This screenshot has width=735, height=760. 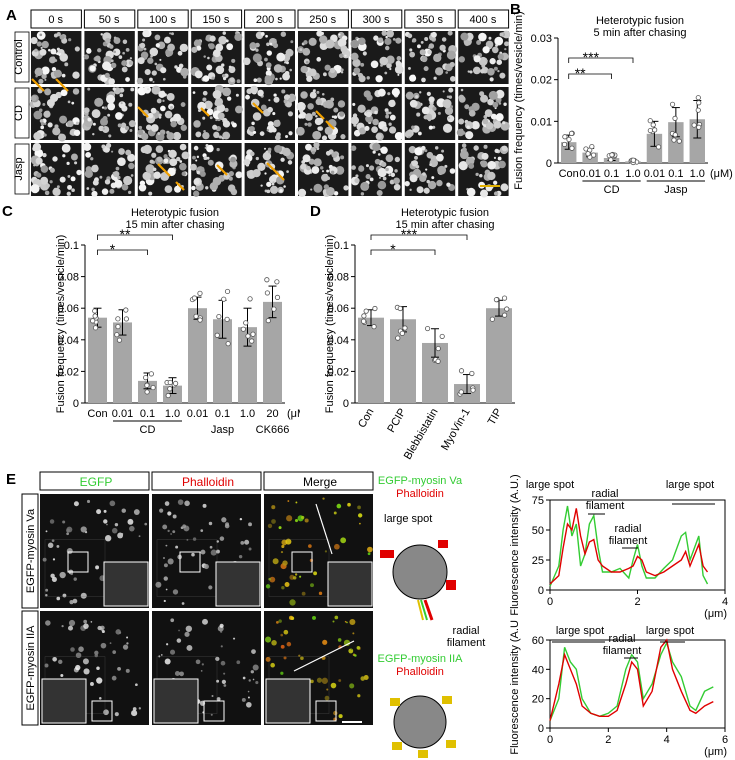 I want to click on profile-annotation: large spot, so click(x=690, y=485).